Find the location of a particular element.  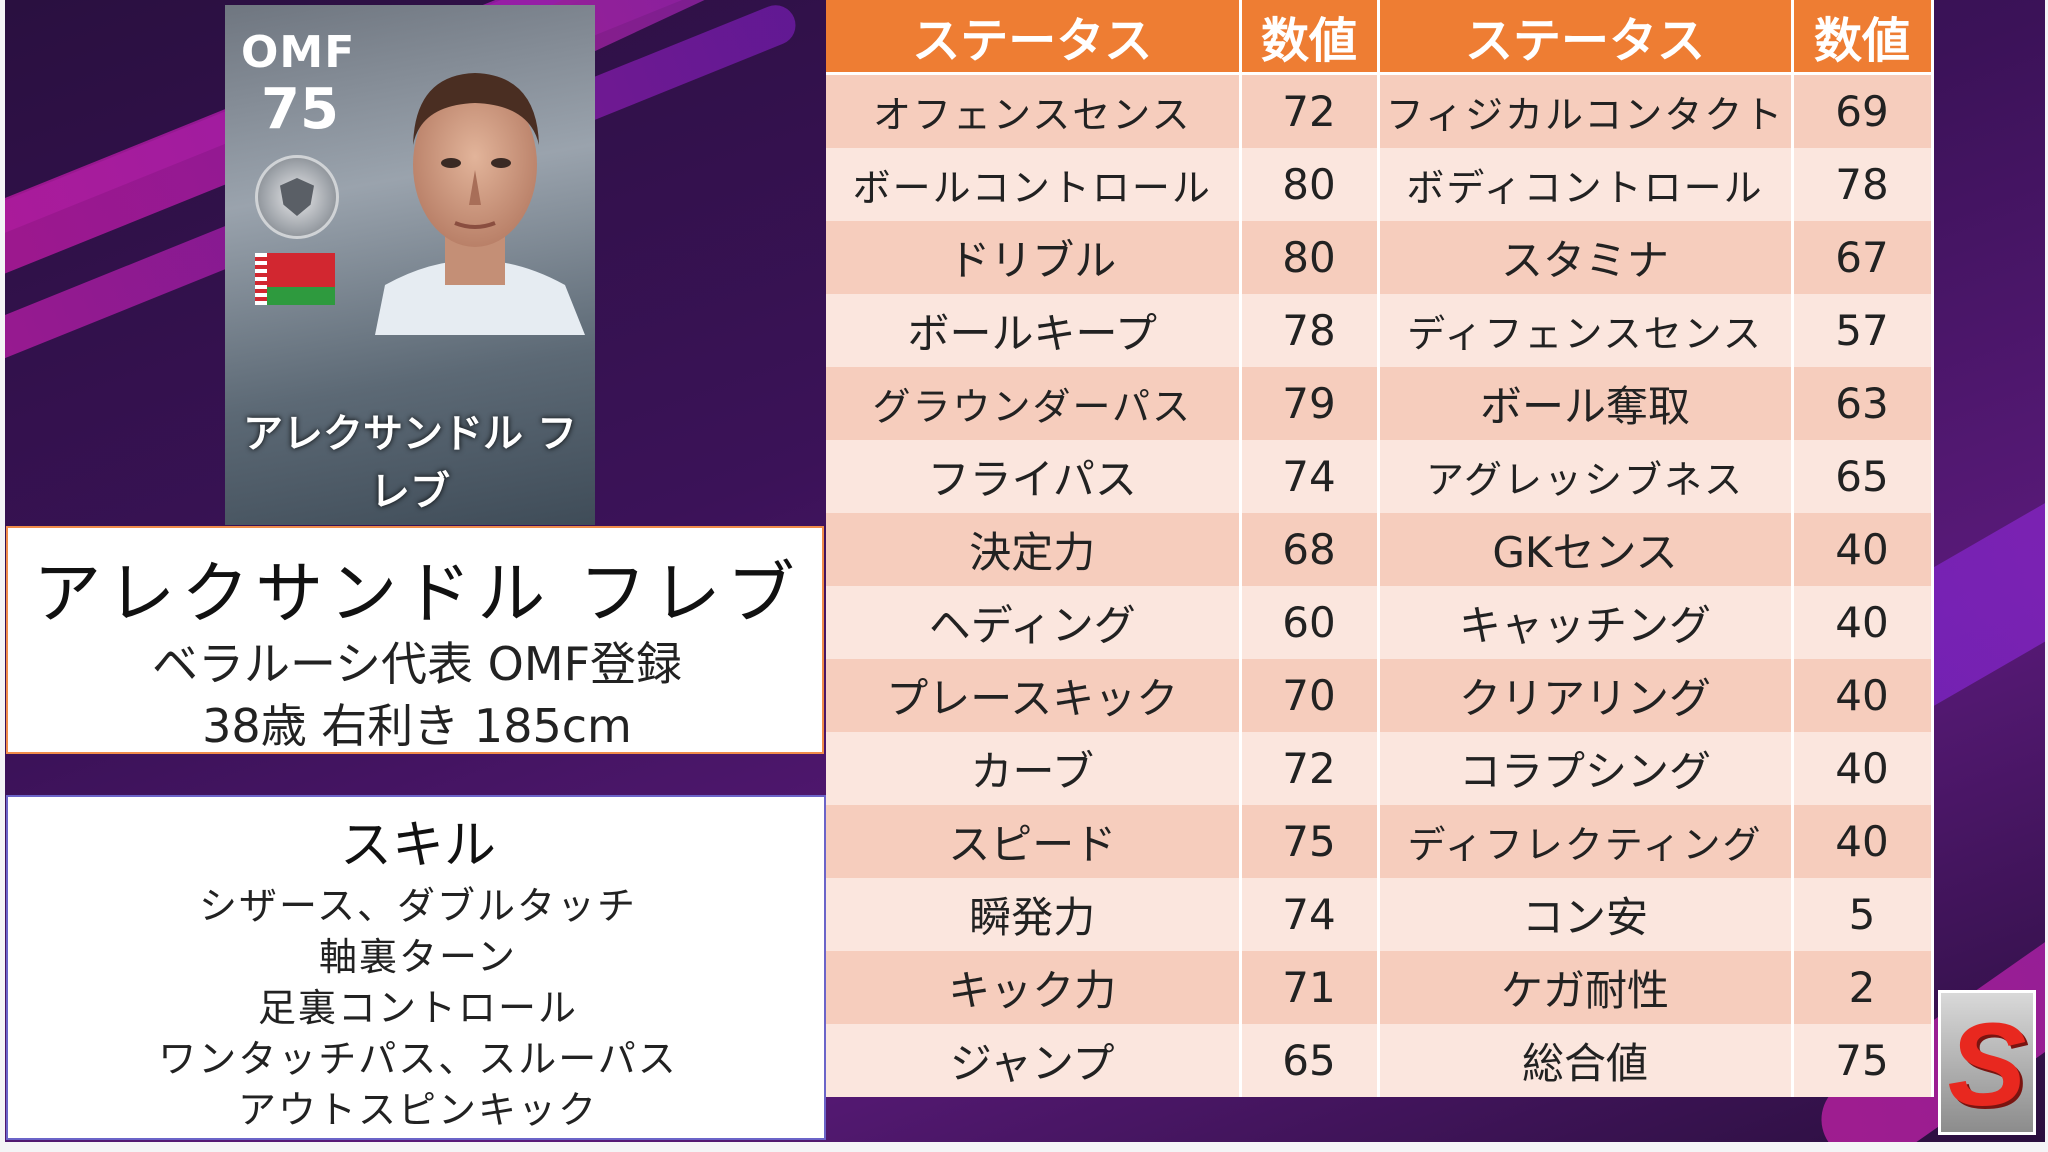

stat-name: ボールコントロール is located at coordinates (1034, 184).